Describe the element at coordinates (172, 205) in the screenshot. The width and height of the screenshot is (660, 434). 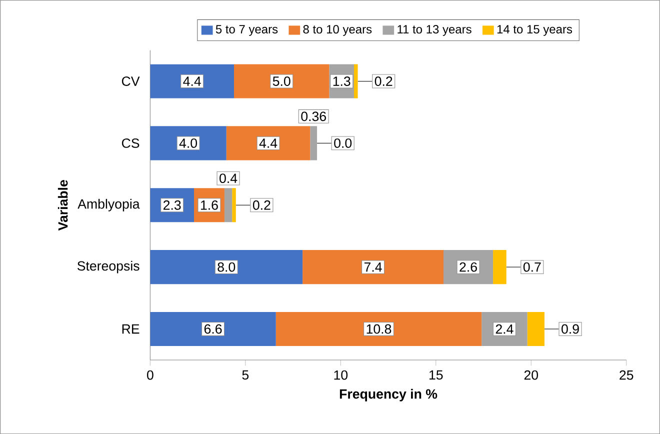
I see `data-label: 2.3` at that location.